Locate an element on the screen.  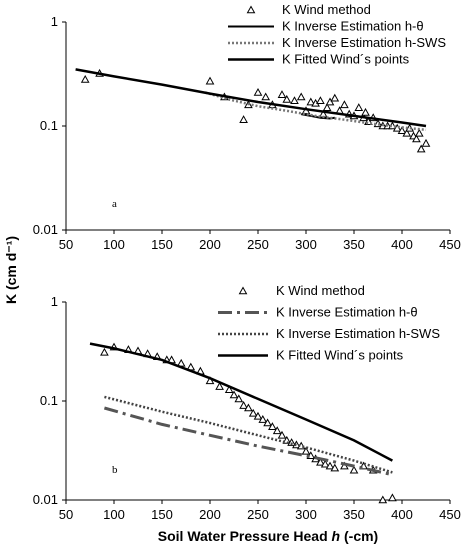
series-2: K Inverse Estimation h-θ is located at coordinates (326, 69).